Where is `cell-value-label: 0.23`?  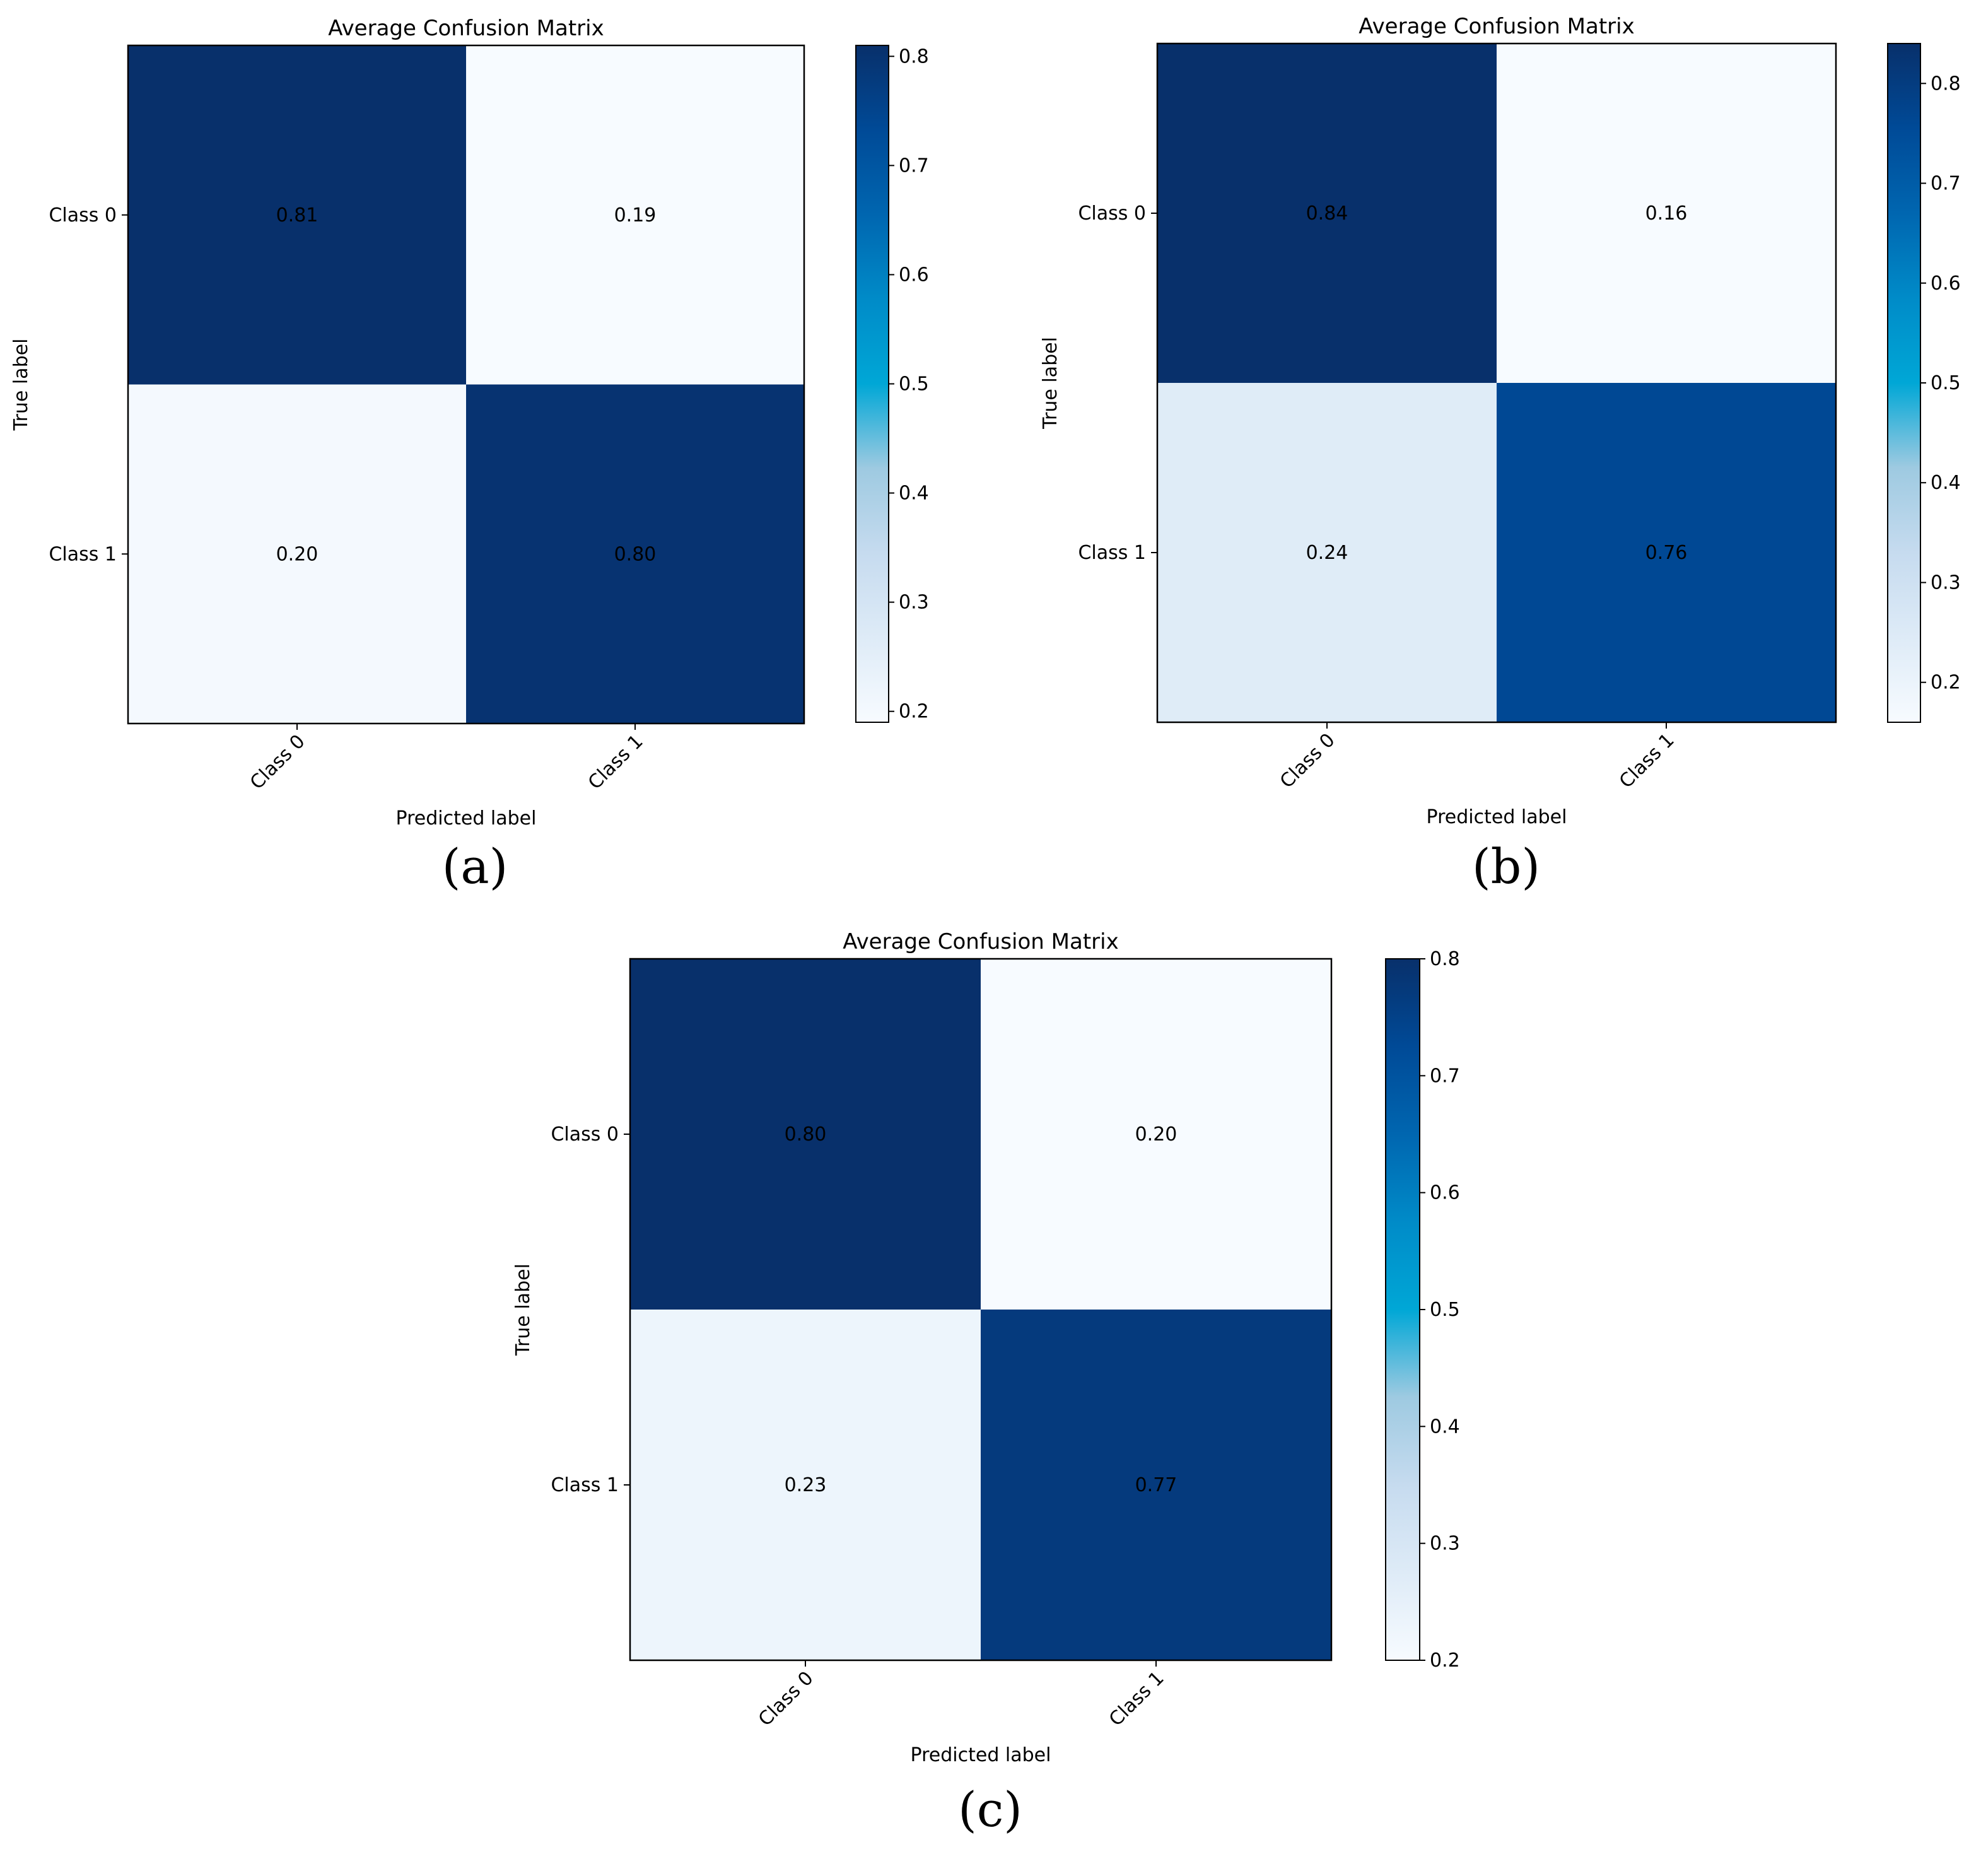
cell-value-label: 0.23 is located at coordinates (806, 1485).